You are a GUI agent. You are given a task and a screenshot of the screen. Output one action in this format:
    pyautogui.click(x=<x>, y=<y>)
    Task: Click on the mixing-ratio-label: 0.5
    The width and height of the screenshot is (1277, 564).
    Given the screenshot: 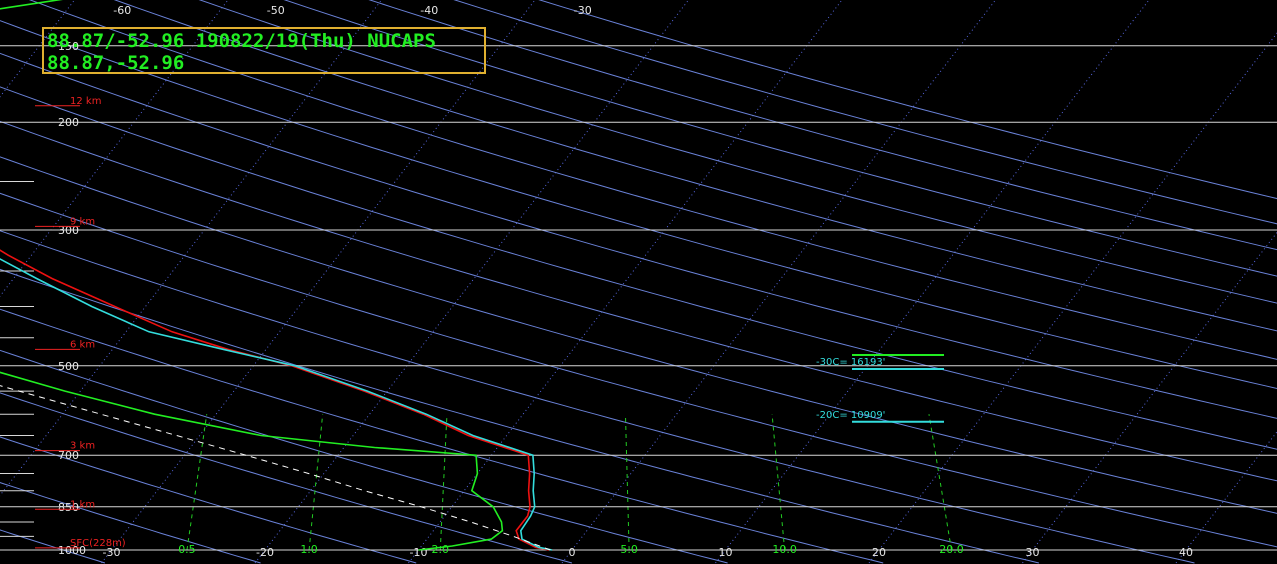 What is the action you would take?
    pyautogui.click(x=187, y=549)
    